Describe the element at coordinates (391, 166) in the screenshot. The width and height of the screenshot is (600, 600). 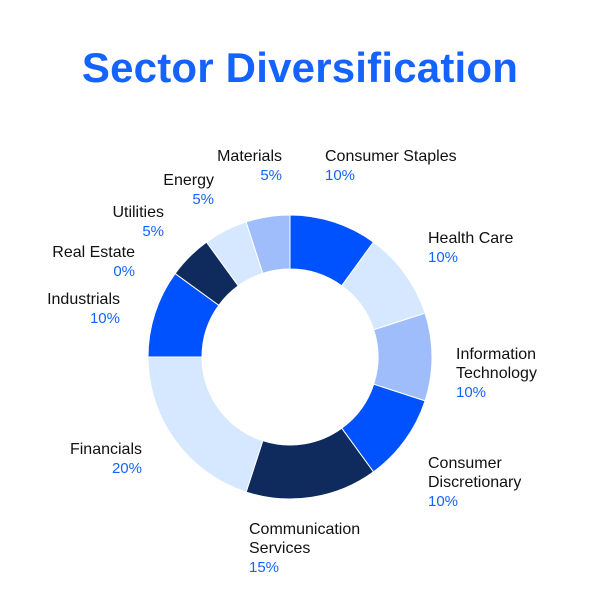
I see `label-consumer-staples: Consumer Staples 10%` at that location.